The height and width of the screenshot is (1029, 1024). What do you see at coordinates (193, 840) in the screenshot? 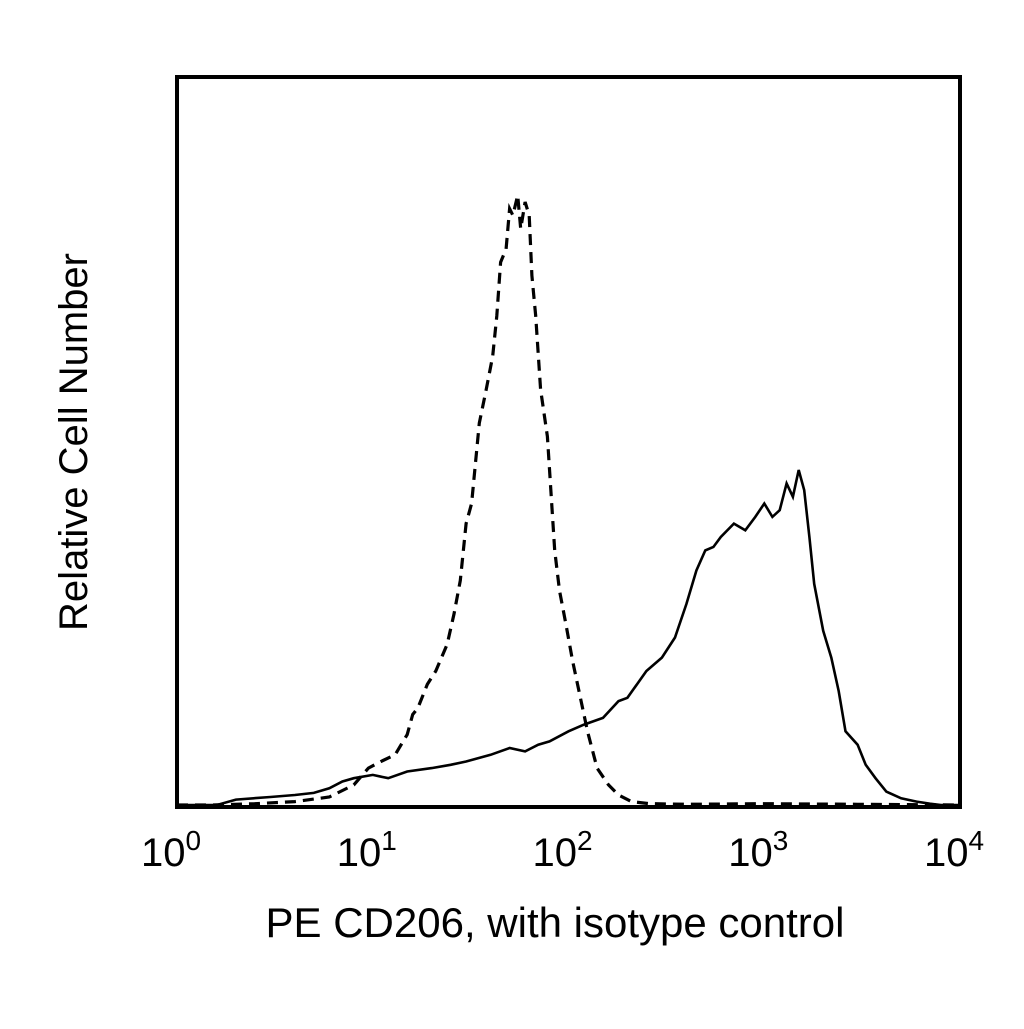
I see `tick-exponent: 0` at bounding box center [193, 840].